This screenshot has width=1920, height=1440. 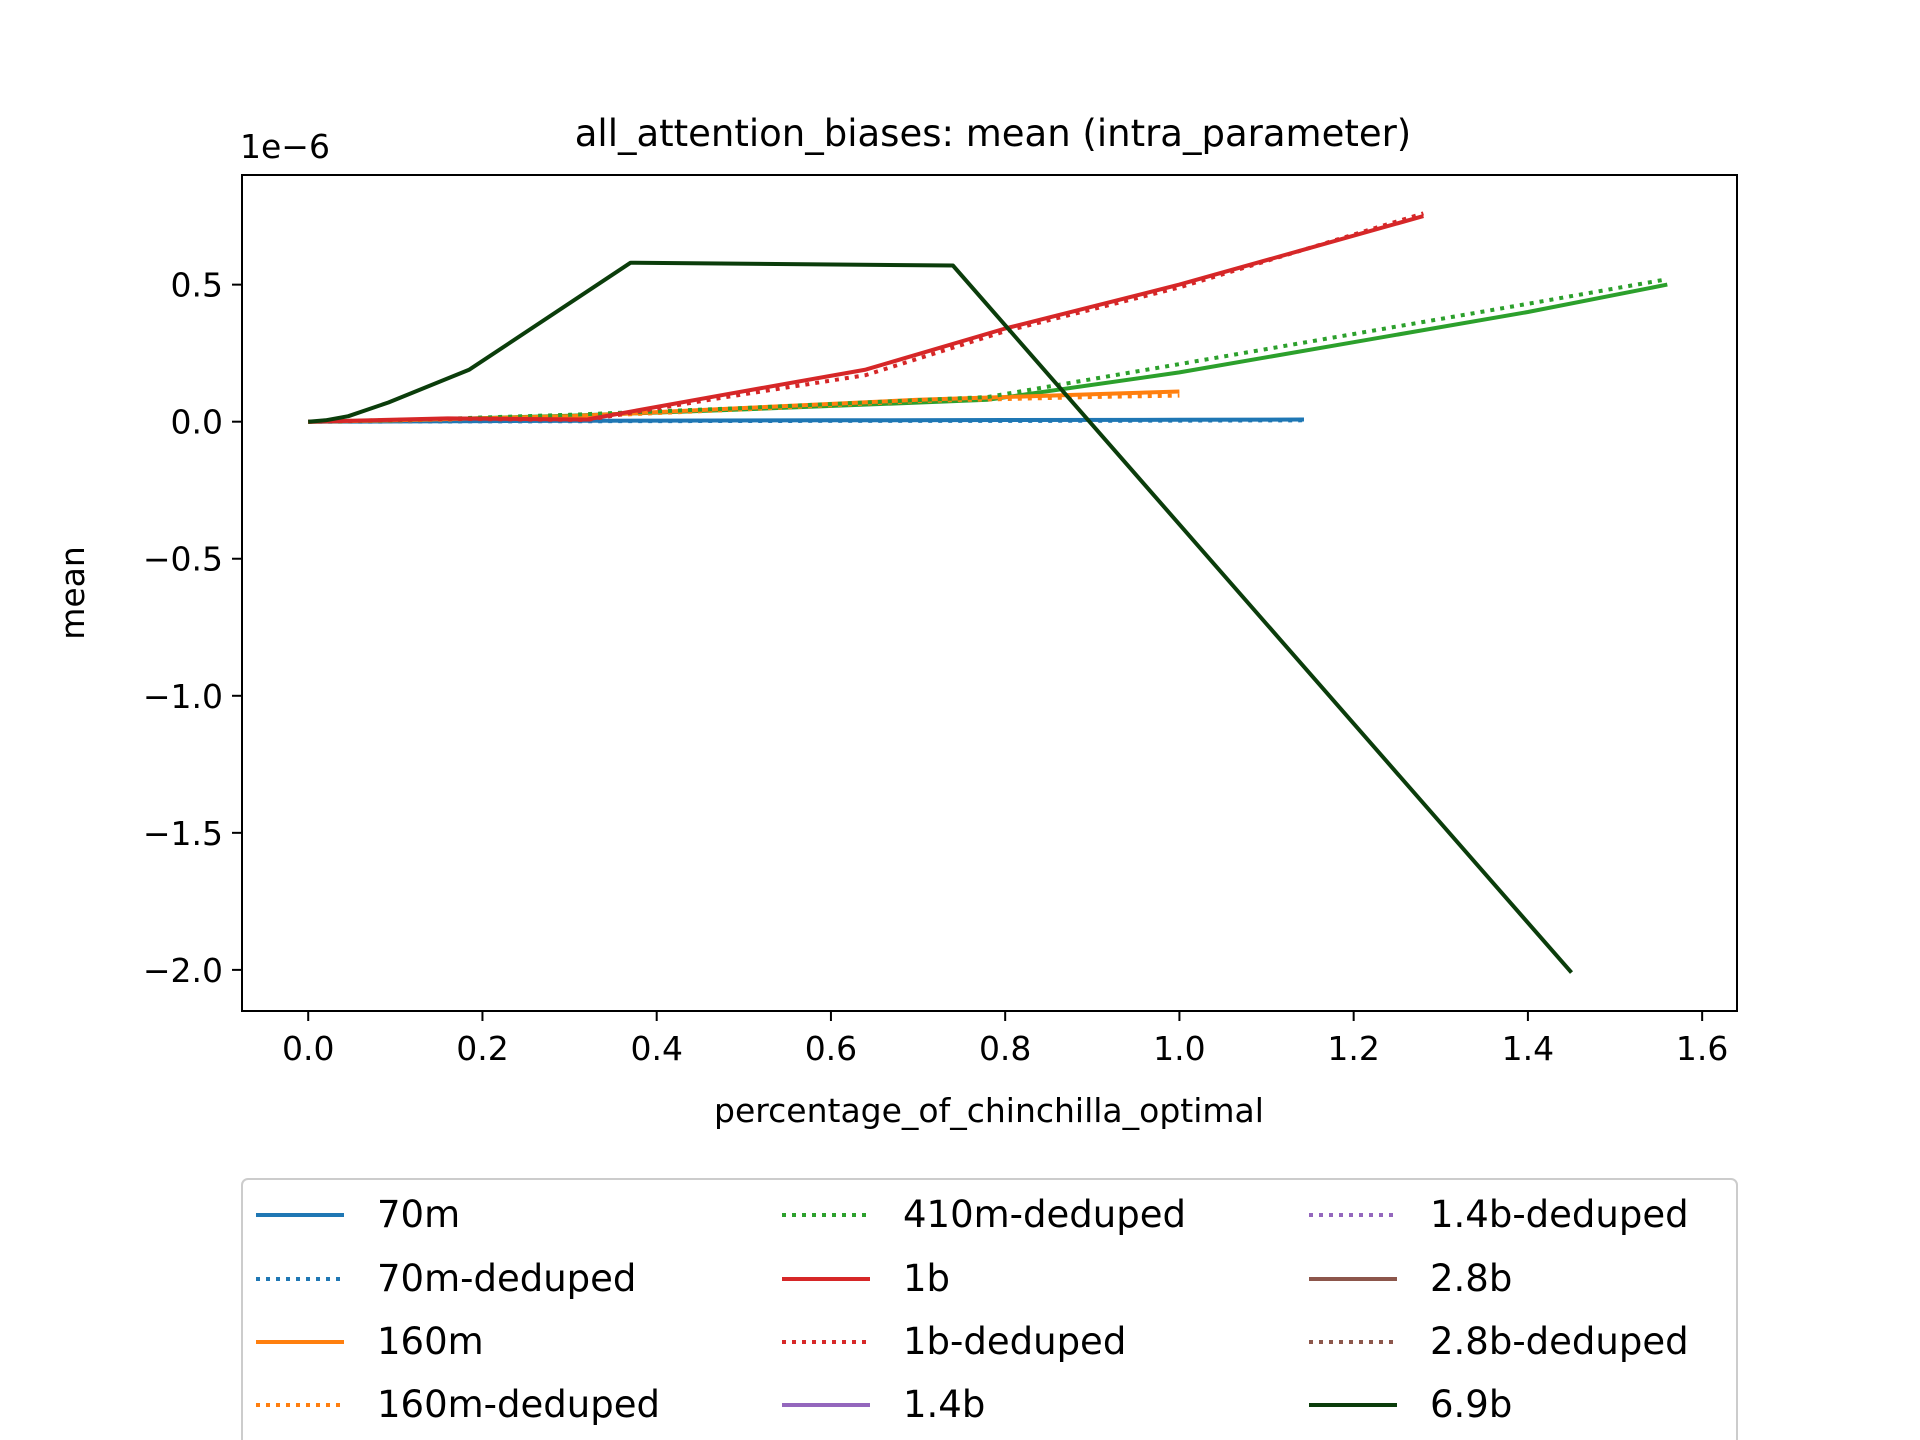 I want to click on legend-label: 410m-deduped, so click(x=1044, y=1214).